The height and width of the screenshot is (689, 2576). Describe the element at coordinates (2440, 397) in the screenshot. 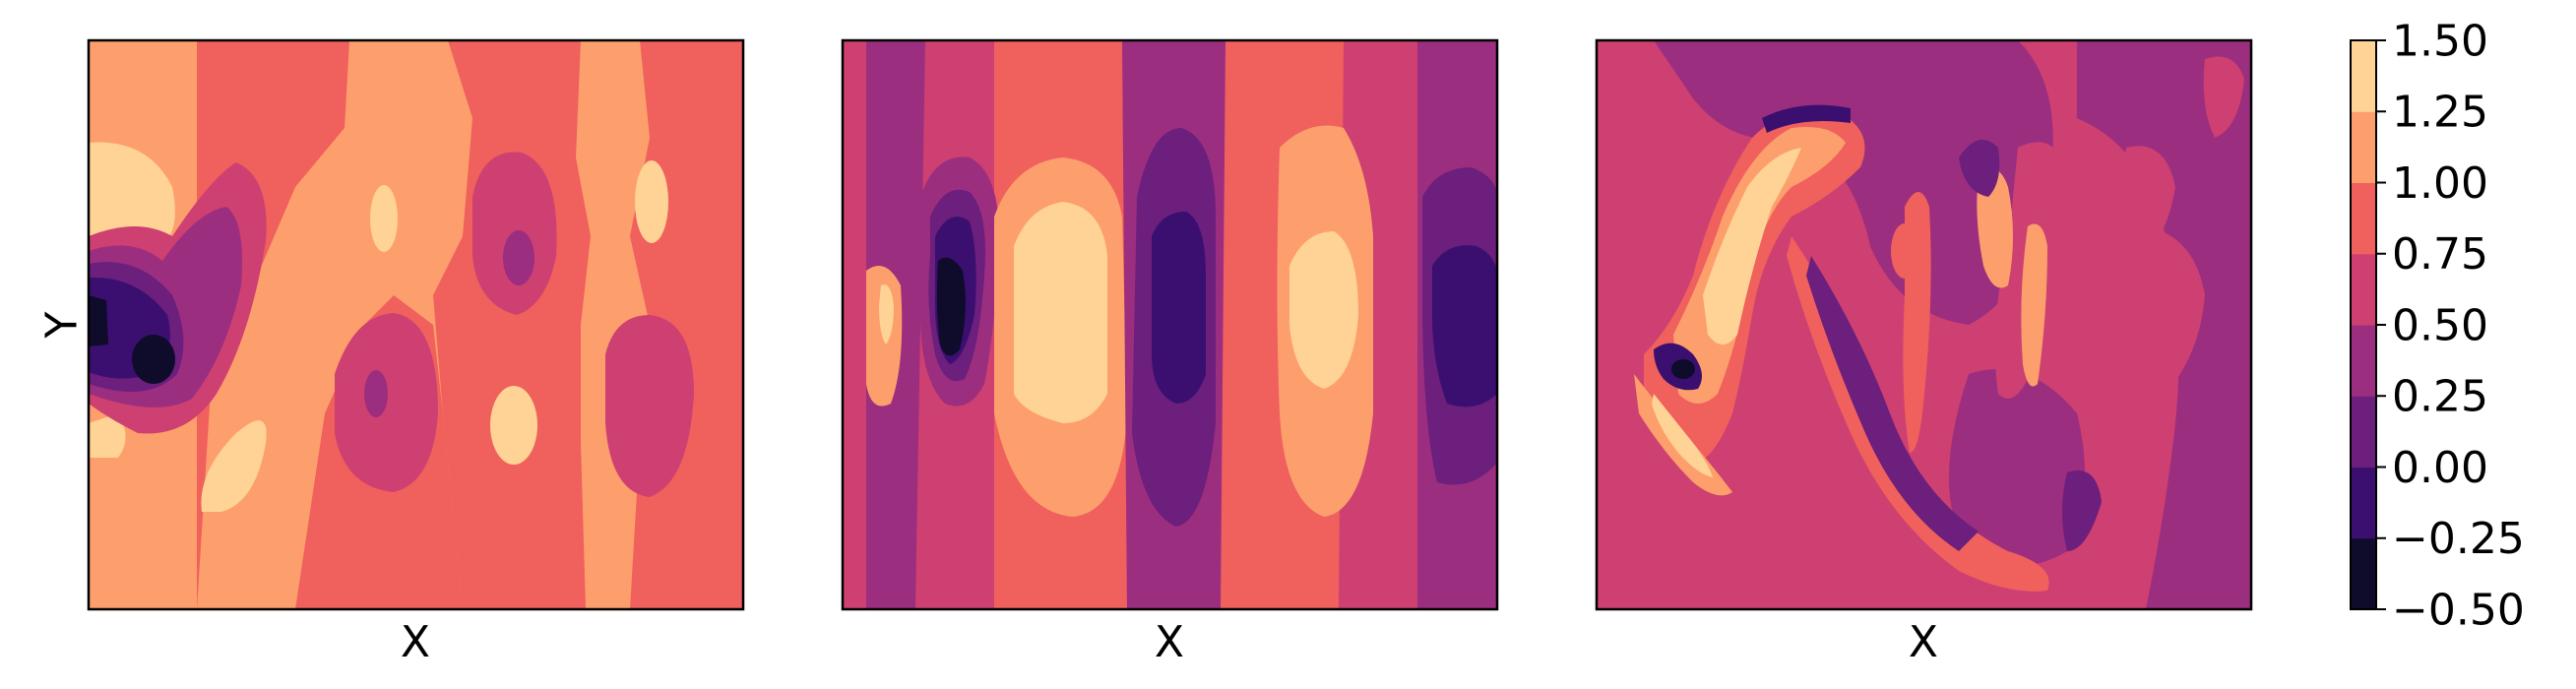

I see `colorbar-tick-label: 0.25` at that location.